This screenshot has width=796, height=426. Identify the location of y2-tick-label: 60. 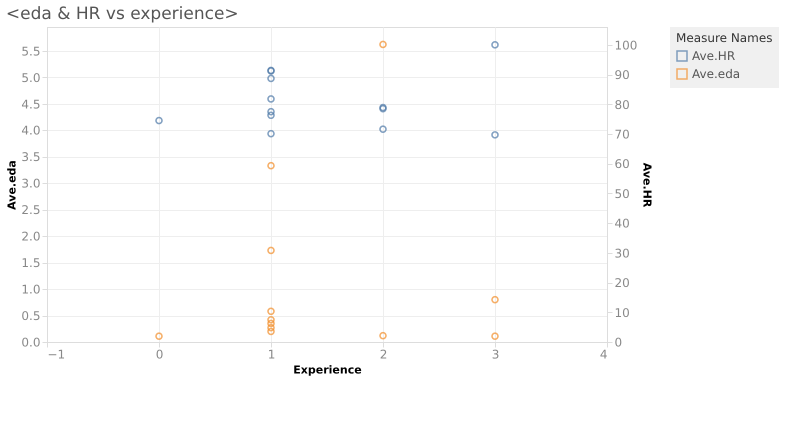
(622, 164).